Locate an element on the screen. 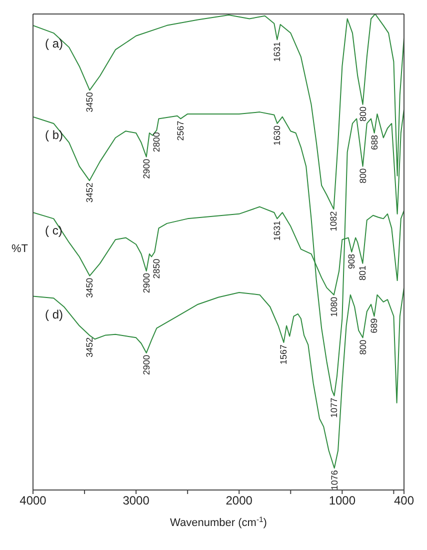  x-tick-label: 1000 is located at coordinates (342, 501).